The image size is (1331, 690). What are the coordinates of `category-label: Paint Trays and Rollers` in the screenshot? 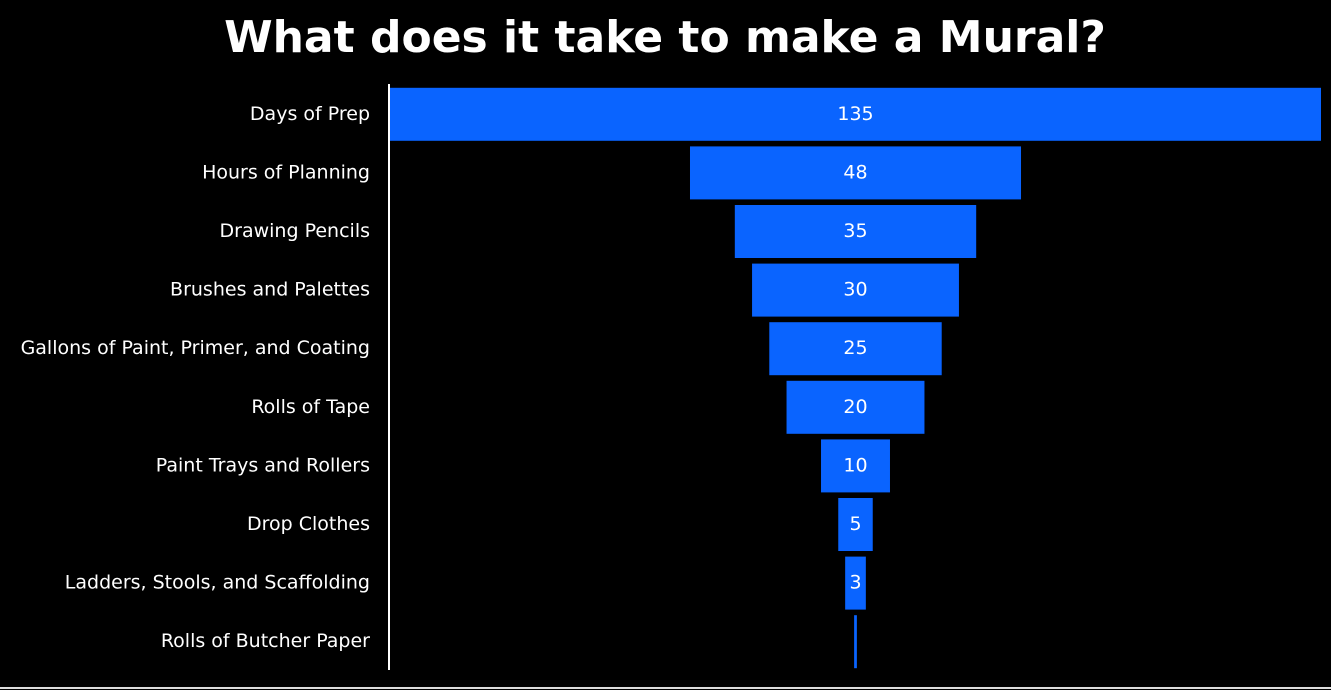 It's located at (263, 465).